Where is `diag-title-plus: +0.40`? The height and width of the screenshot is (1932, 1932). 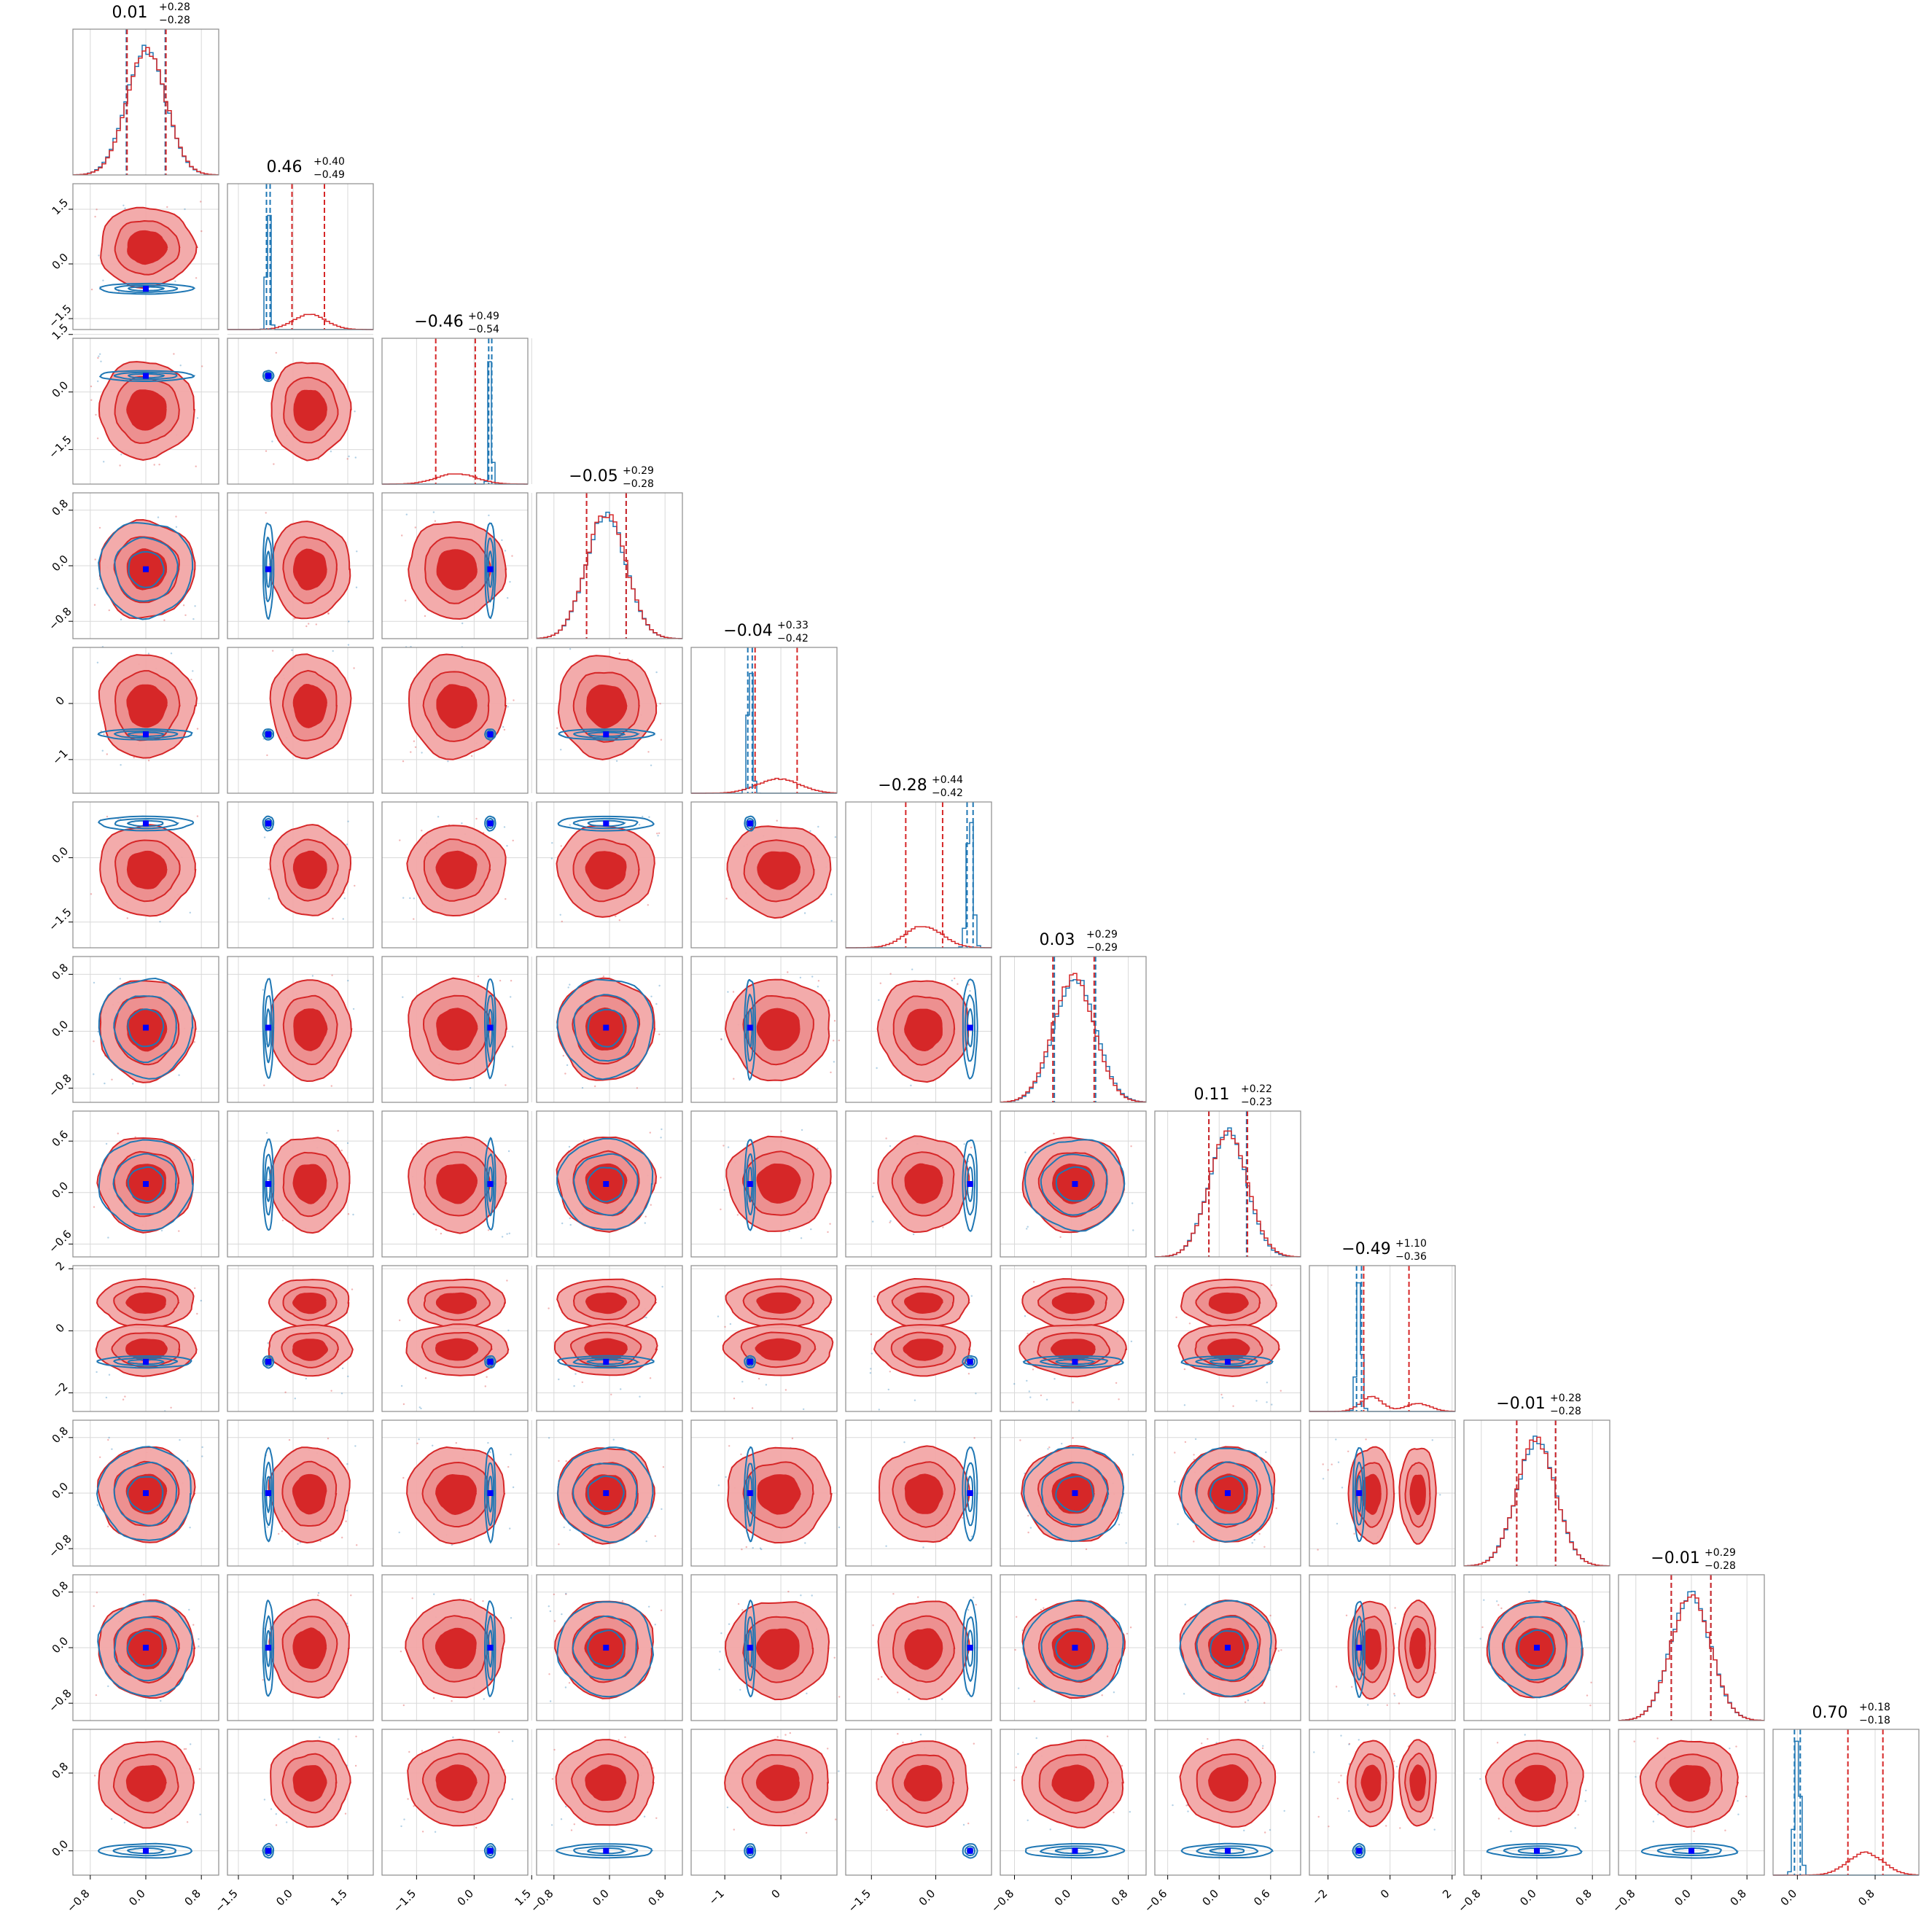
diag-title-plus: +0.40 is located at coordinates (329, 162).